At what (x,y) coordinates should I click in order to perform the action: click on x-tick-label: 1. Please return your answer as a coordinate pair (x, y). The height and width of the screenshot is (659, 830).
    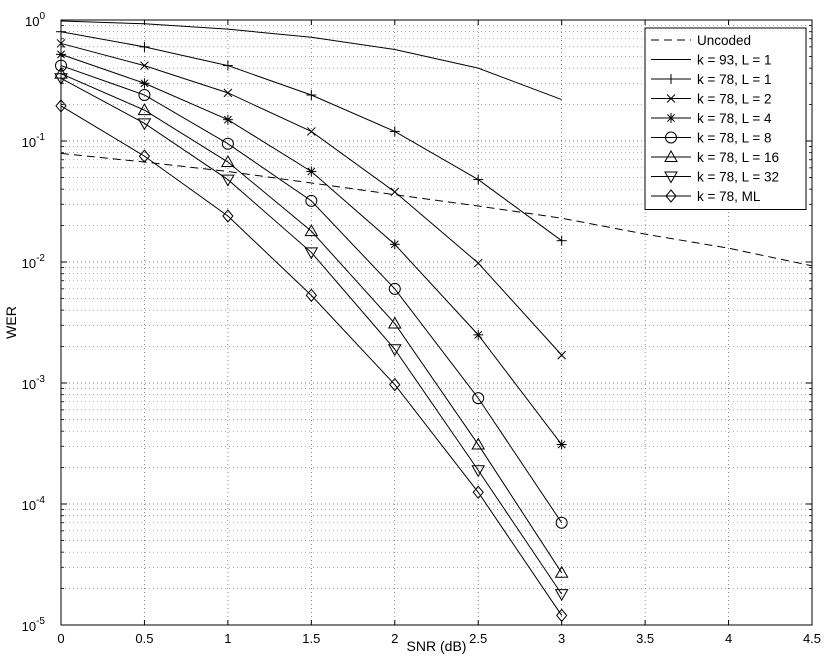
    Looking at the image, I should click on (227, 638).